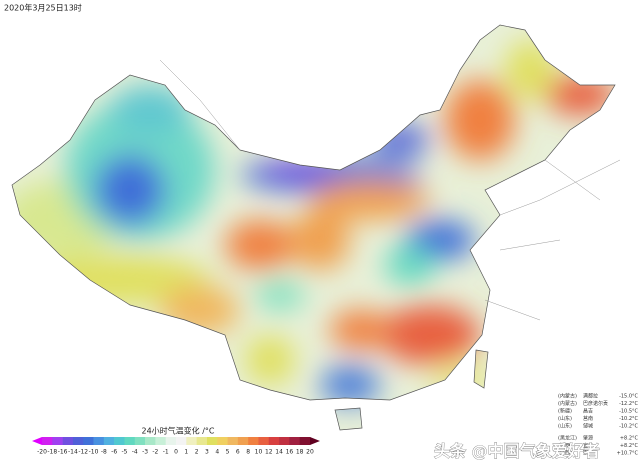  I want to click on station-name: 昌吉, so click(588, 411).